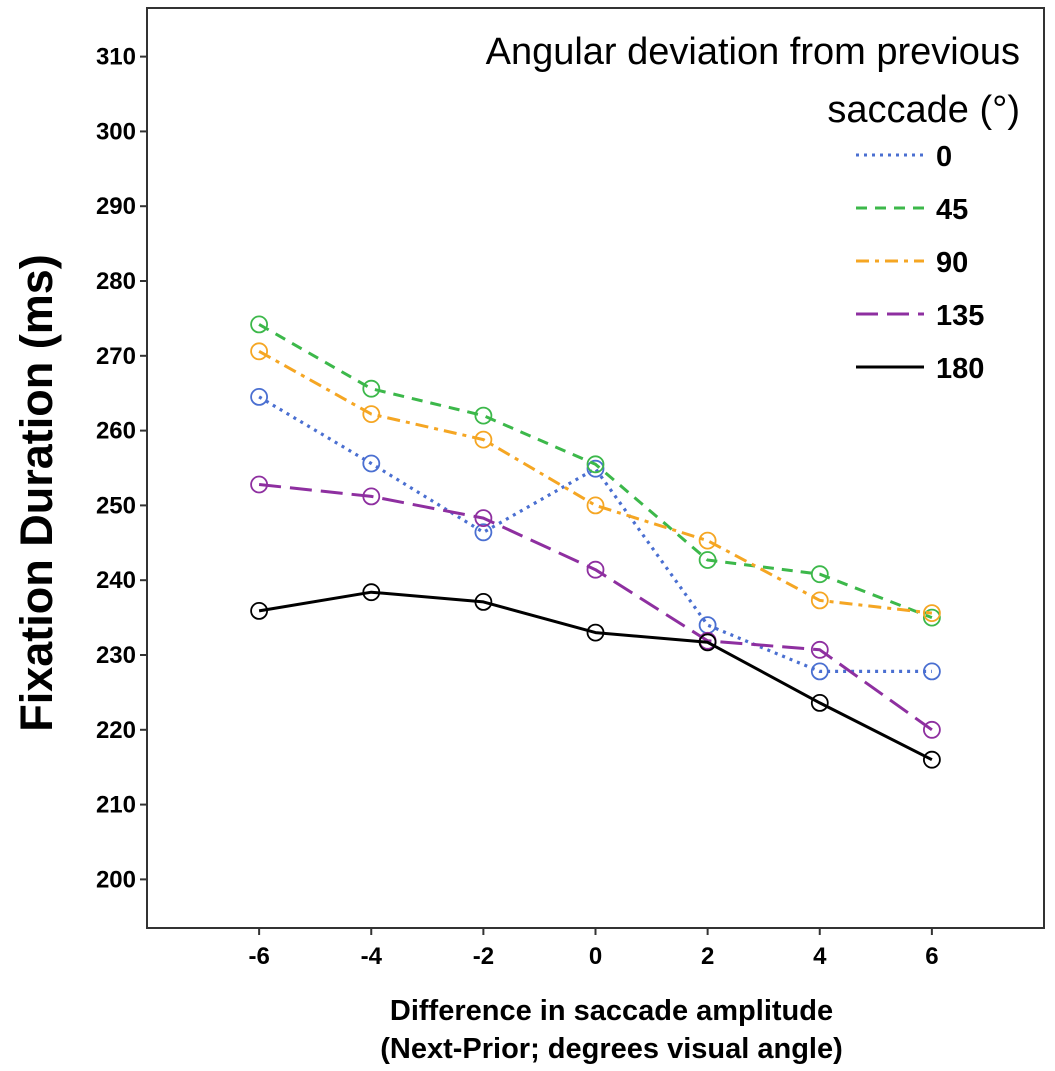  What do you see at coordinates (116, 57) in the screenshot?
I see `y-tick-label: 310` at bounding box center [116, 57].